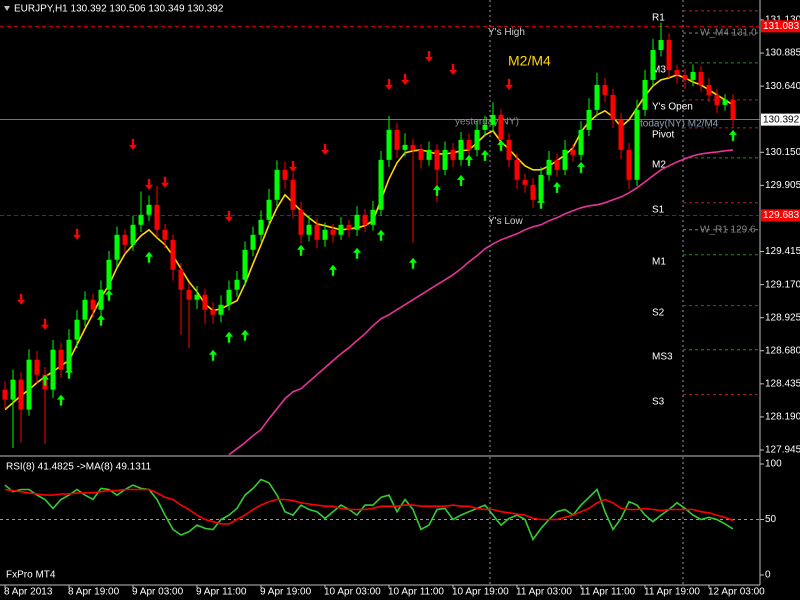  I want to click on pivot-level-label: Pivot, so click(663, 134).